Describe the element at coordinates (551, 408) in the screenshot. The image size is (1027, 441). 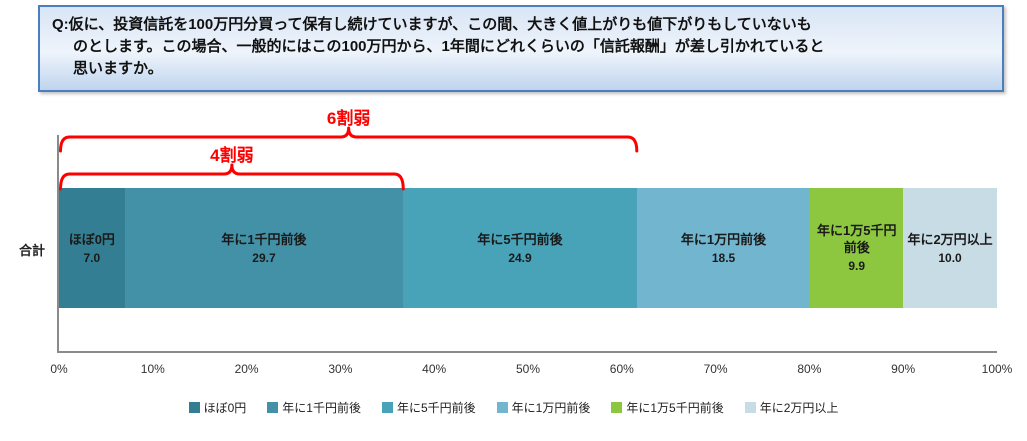
I see `legend-label: 年に1万円前後` at that location.